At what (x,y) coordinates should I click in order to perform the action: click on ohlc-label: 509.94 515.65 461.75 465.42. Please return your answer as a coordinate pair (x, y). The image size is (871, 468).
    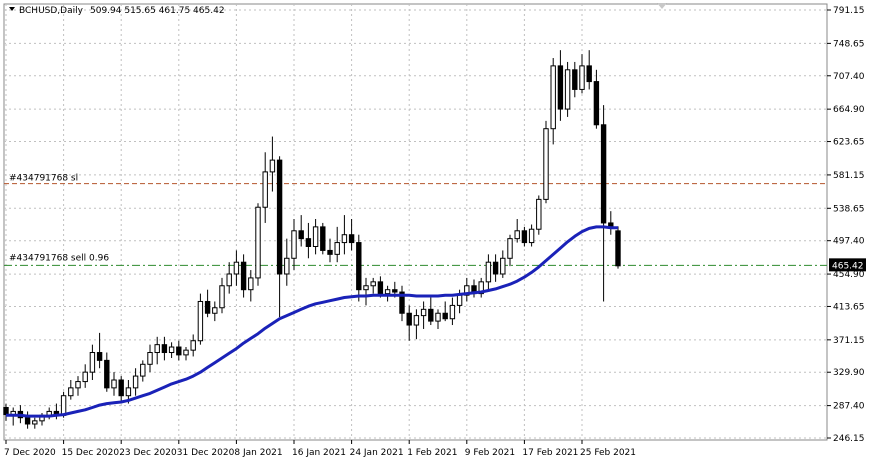
    Looking at the image, I should click on (157, 11).